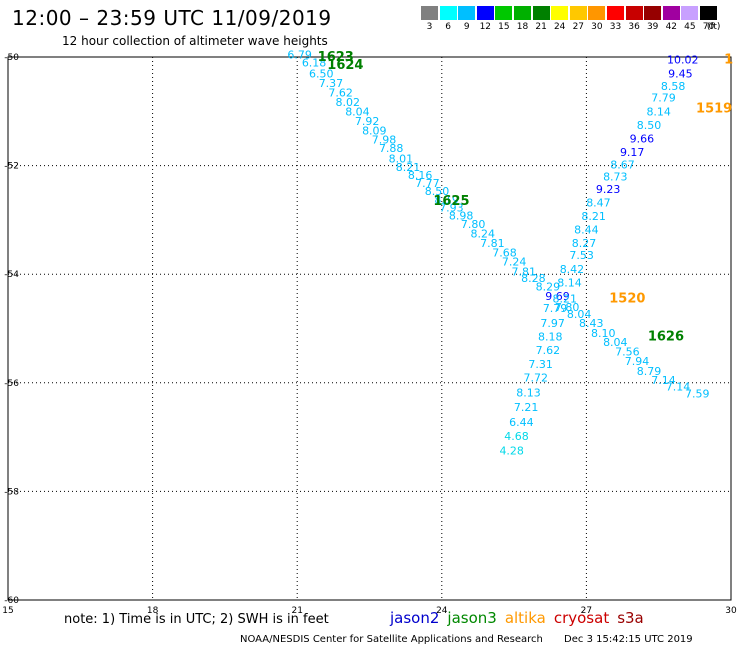 The image size is (740, 650). Describe the element at coordinates (627, 351) in the screenshot. I see `swh-value: 7.56` at that location.